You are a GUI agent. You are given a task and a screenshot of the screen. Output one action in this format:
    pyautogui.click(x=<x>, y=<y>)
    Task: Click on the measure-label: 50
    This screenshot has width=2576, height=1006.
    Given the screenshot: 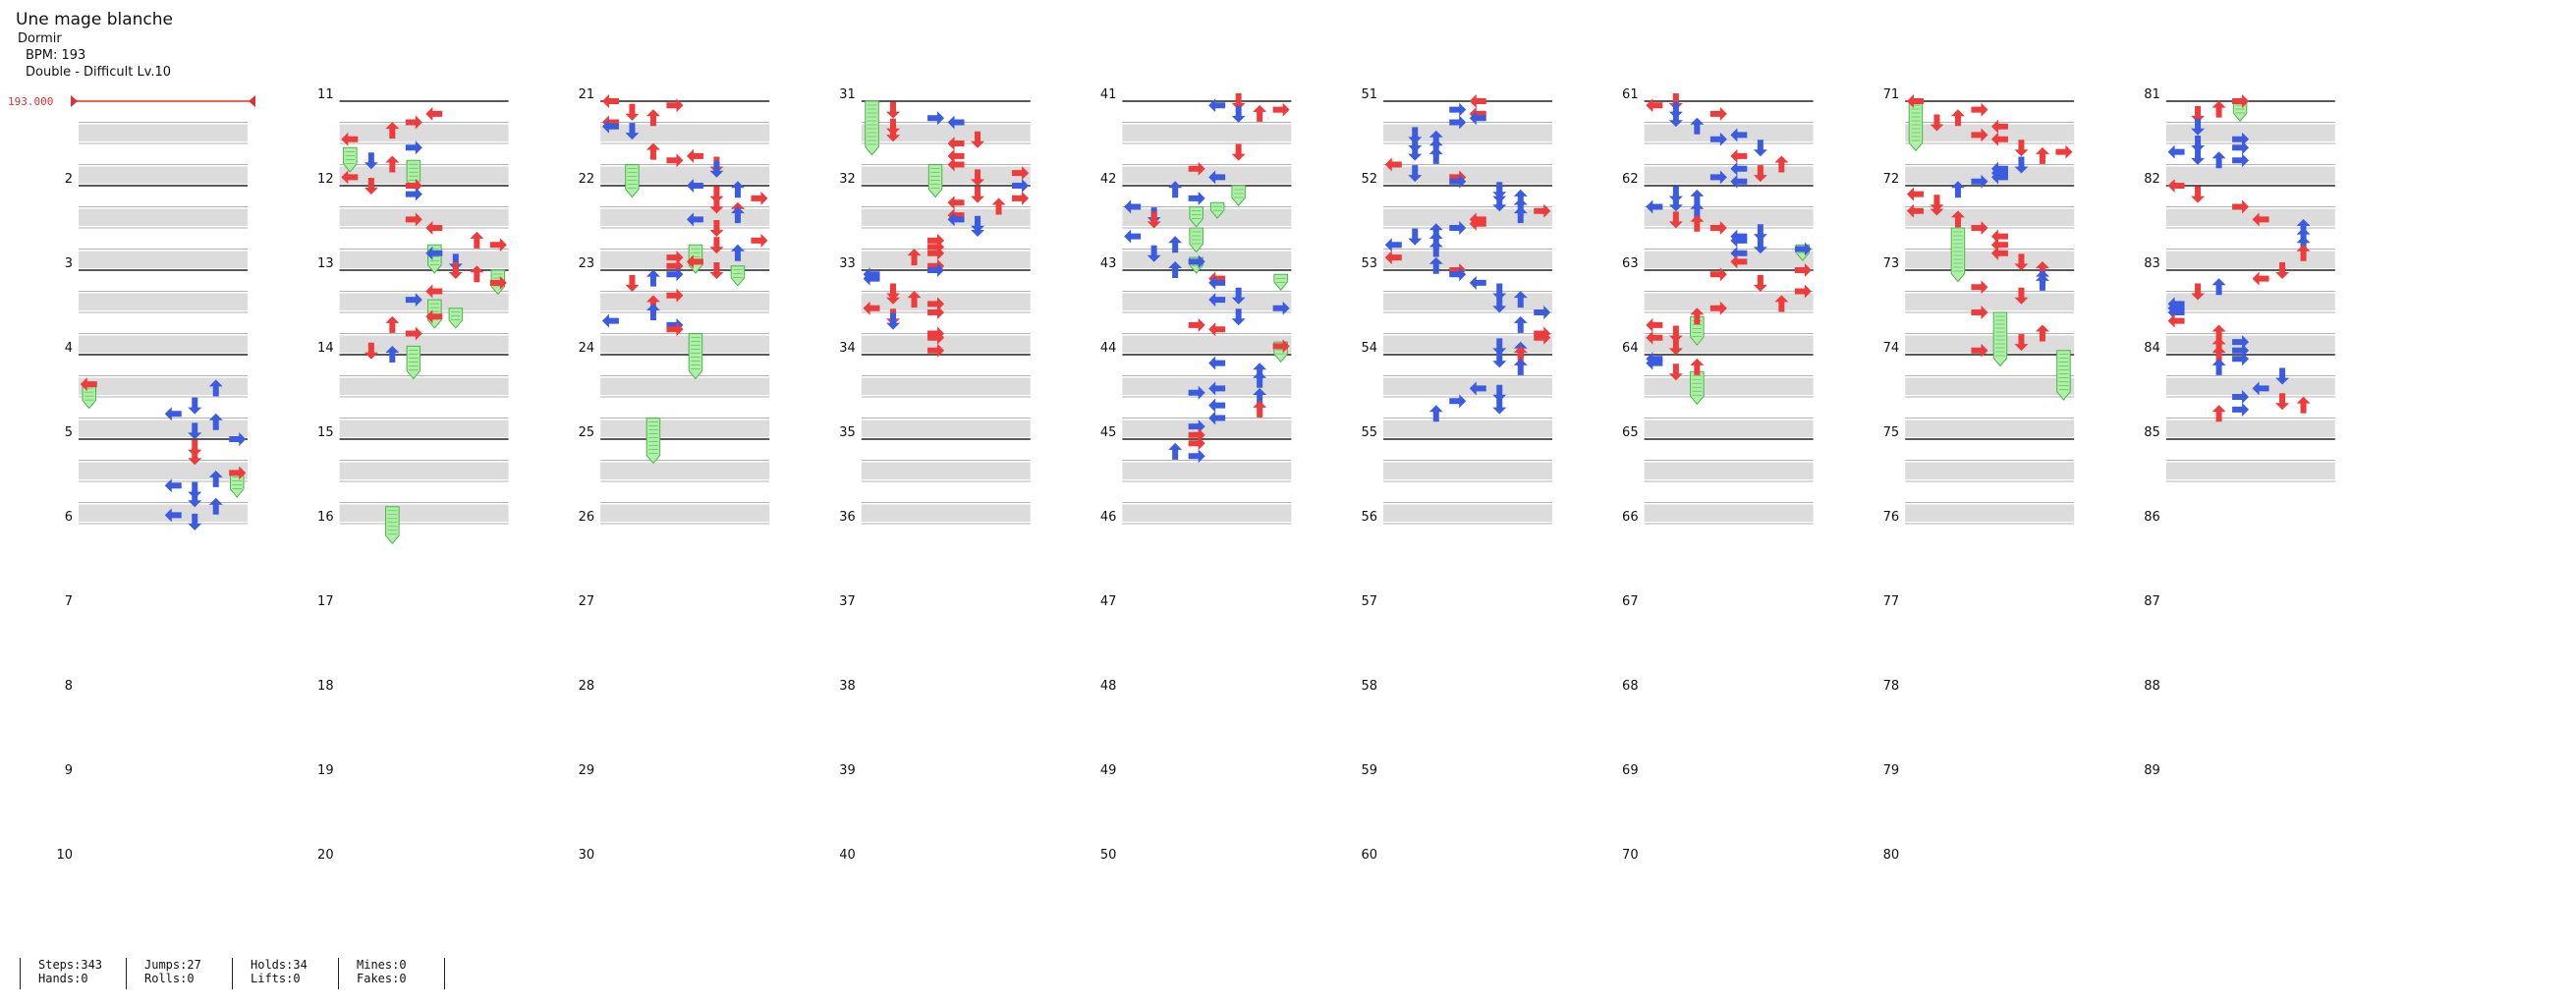 What is the action you would take?
    pyautogui.click(x=1108, y=855)
    